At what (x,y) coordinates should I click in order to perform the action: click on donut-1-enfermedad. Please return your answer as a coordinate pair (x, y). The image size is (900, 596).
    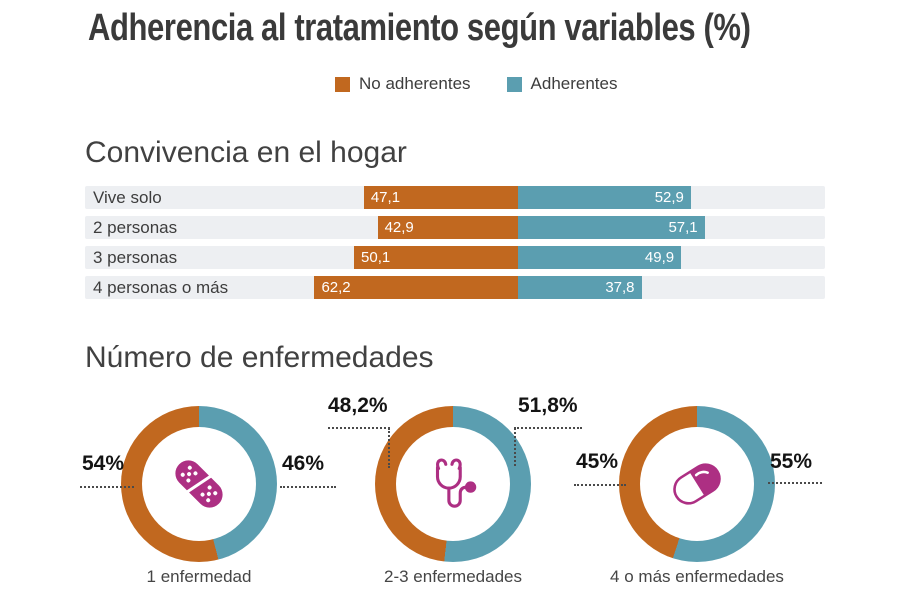
    Looking at the image, I should click on (199, 484).